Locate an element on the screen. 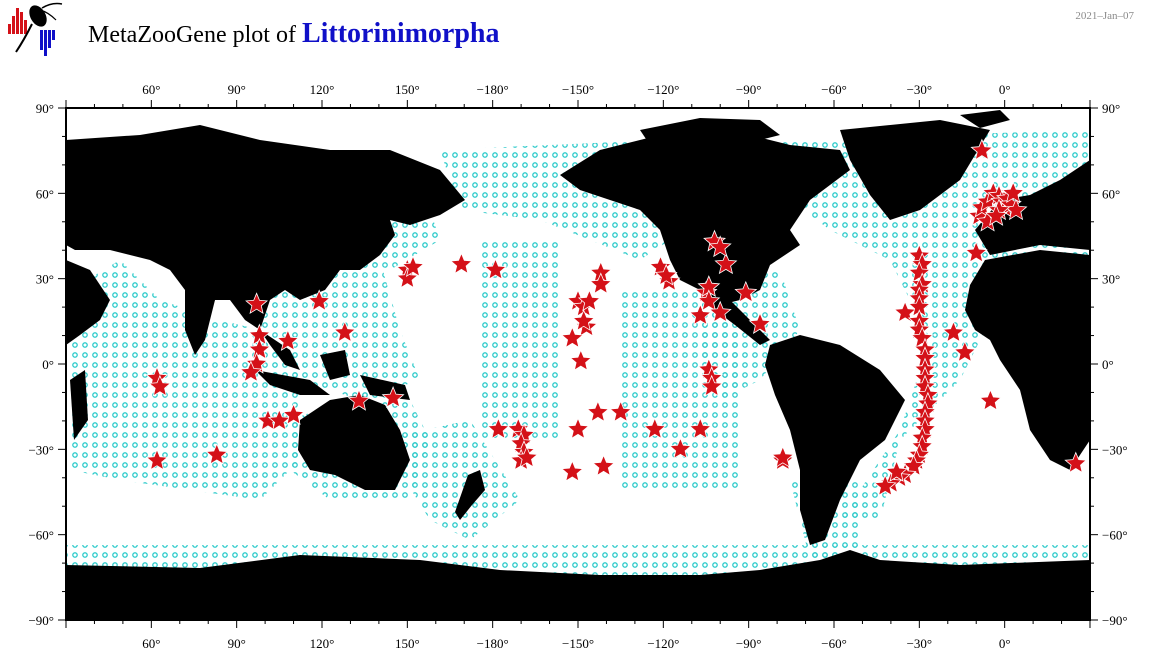  right-tick-label: 60° is located at coordinates (1111, 193).